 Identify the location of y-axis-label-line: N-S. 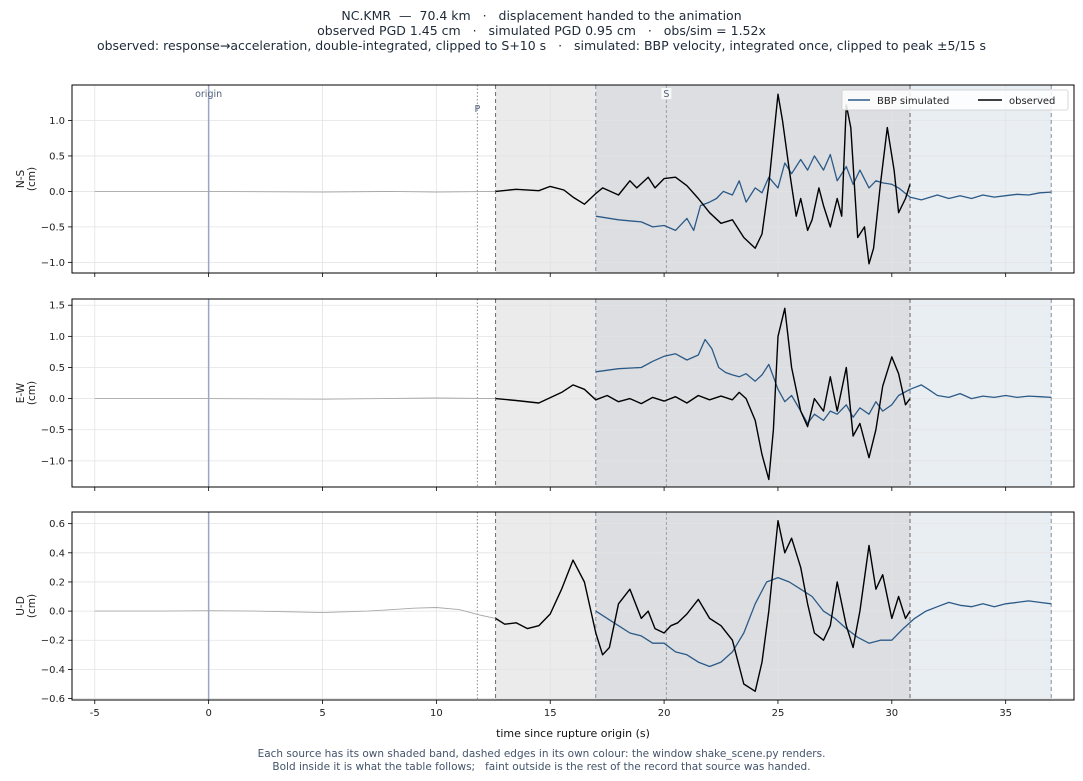
(21, 179).